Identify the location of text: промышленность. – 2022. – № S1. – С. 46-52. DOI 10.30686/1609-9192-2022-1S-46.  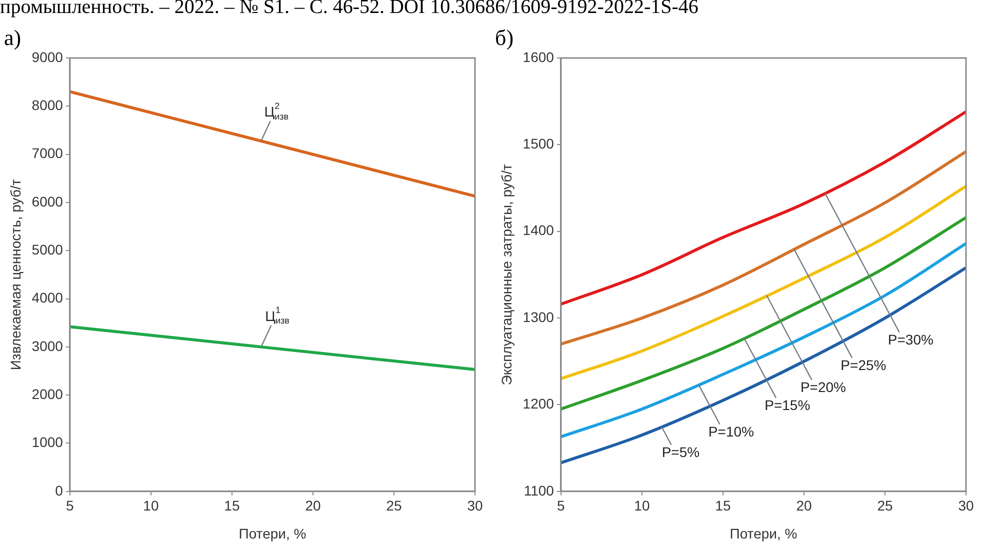
(349, 9).